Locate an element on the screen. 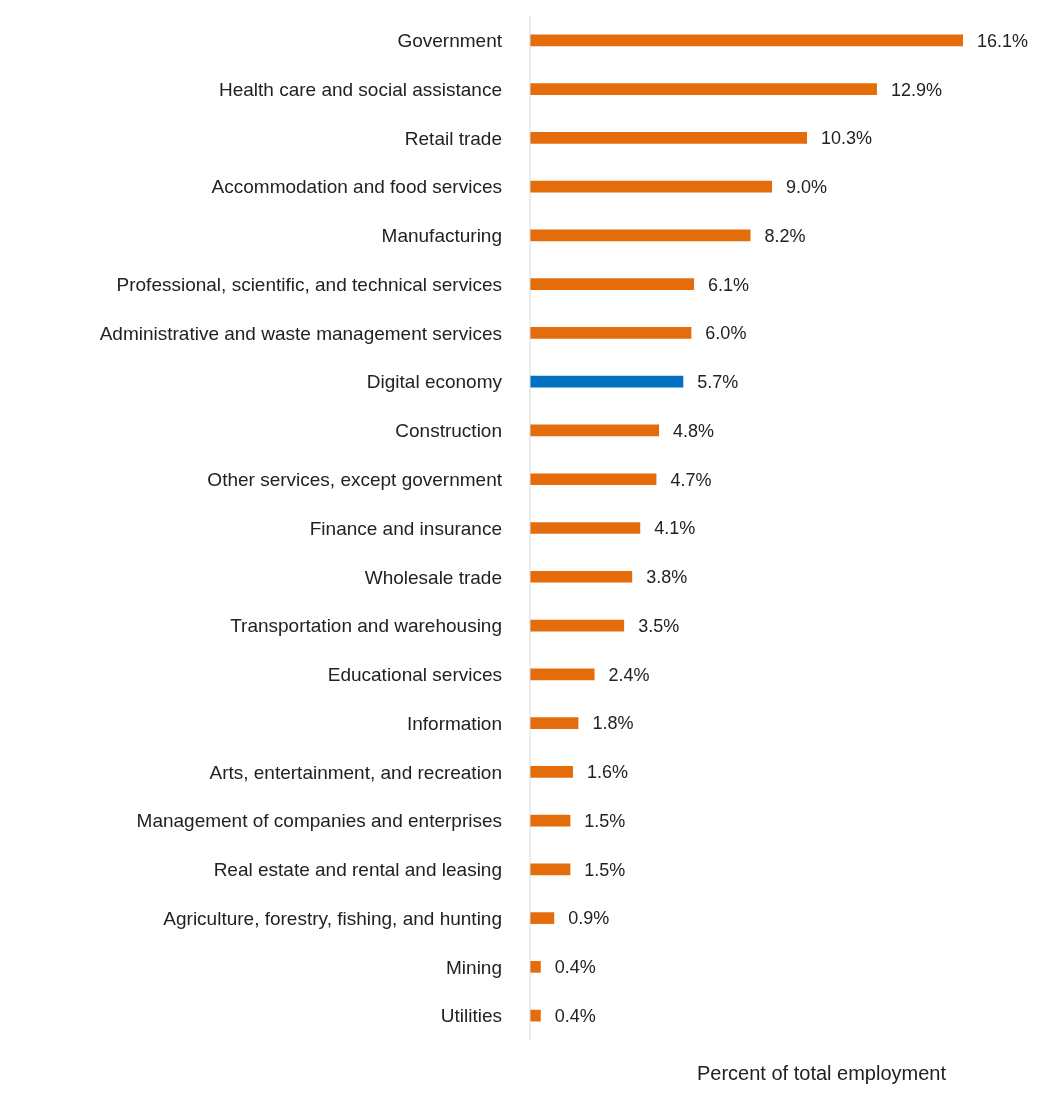 The image size is (1055, 1120). data-label: 6.1% is located at coordinates (729, 284).